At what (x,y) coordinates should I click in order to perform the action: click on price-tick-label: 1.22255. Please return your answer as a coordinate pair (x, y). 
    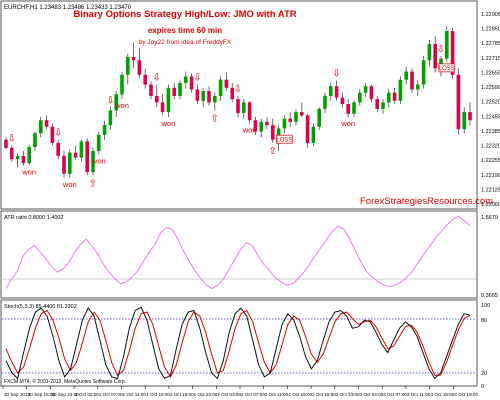
    Looking at the image, I should click on (490, 161).